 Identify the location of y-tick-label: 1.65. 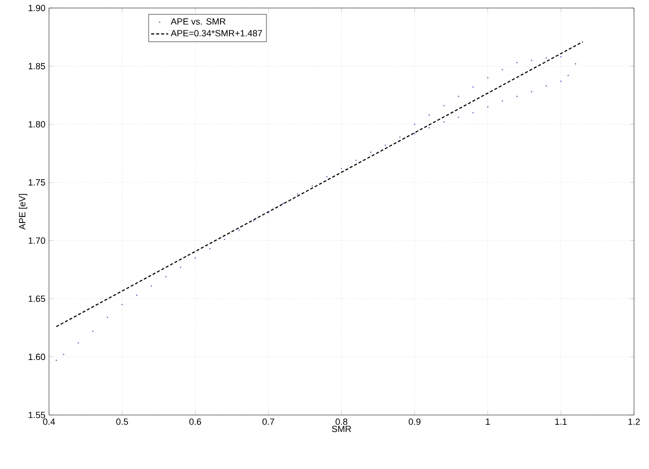
(37, 299).